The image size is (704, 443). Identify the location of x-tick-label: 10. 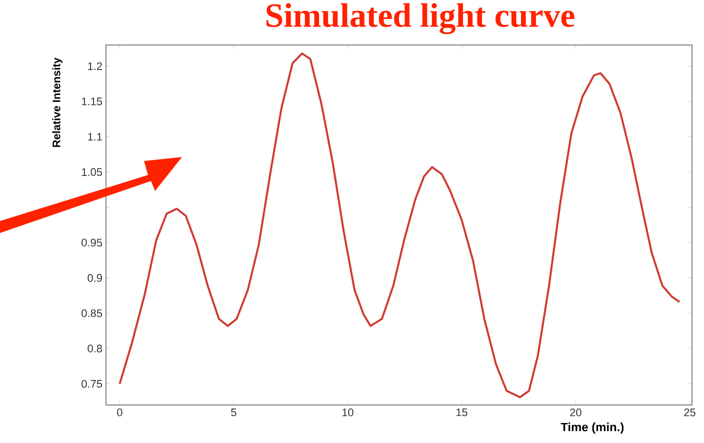
(348, 412).